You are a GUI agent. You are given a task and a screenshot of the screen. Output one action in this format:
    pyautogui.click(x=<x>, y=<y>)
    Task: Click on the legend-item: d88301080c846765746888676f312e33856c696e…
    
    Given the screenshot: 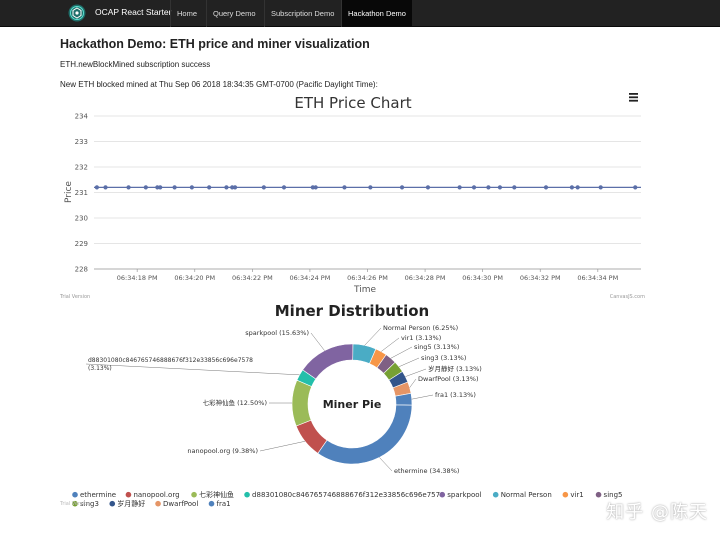 What is the action you would take?
    pyautogui.click(x=348, y=495)
    